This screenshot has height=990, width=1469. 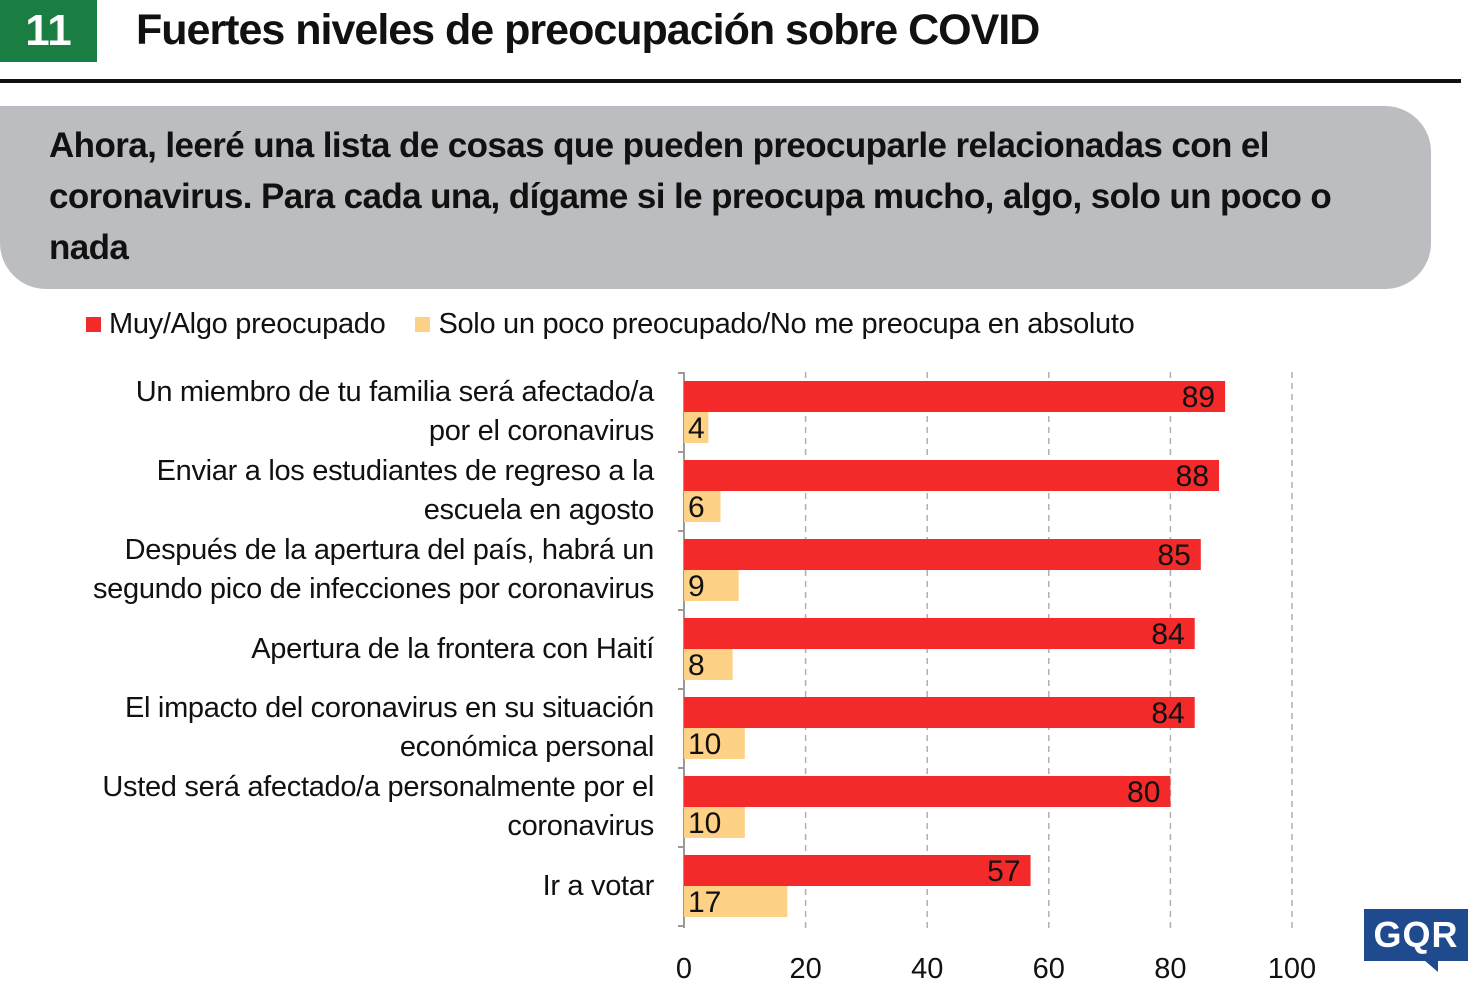 I want to click on category-label-line: Apertura de la frontera con Haití, so click(x=452, y=648).